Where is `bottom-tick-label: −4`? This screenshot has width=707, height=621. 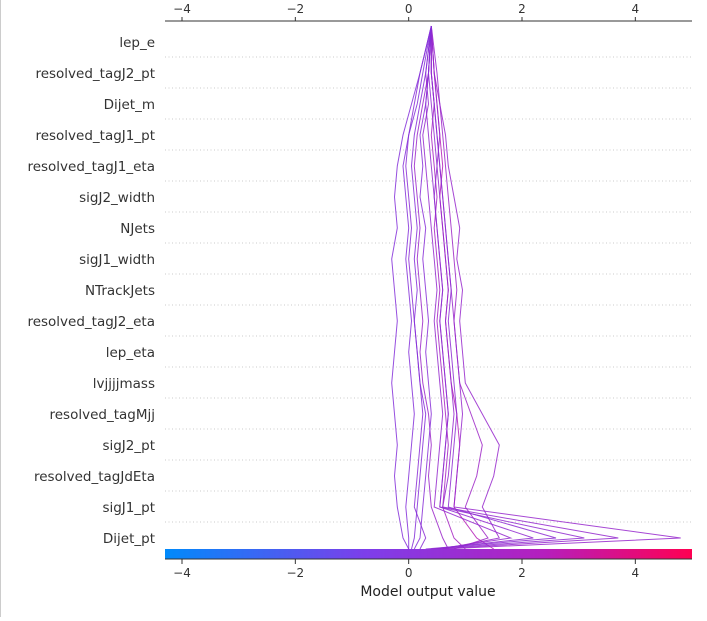 bottom-tick-label: −4 is located at coordinates (182, 573).